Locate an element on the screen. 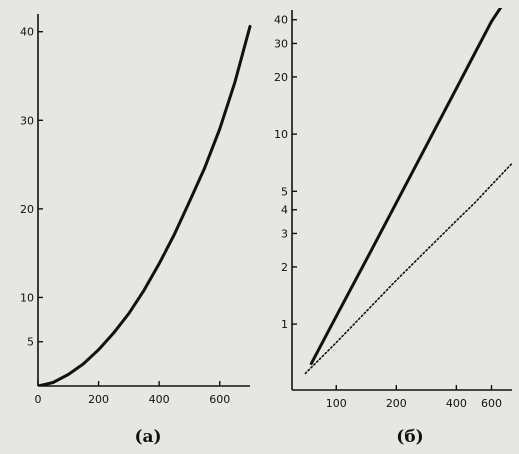 The image size is (519, 454). panel-a-y-tick-label: 10 is located at coordinates (27, 297).